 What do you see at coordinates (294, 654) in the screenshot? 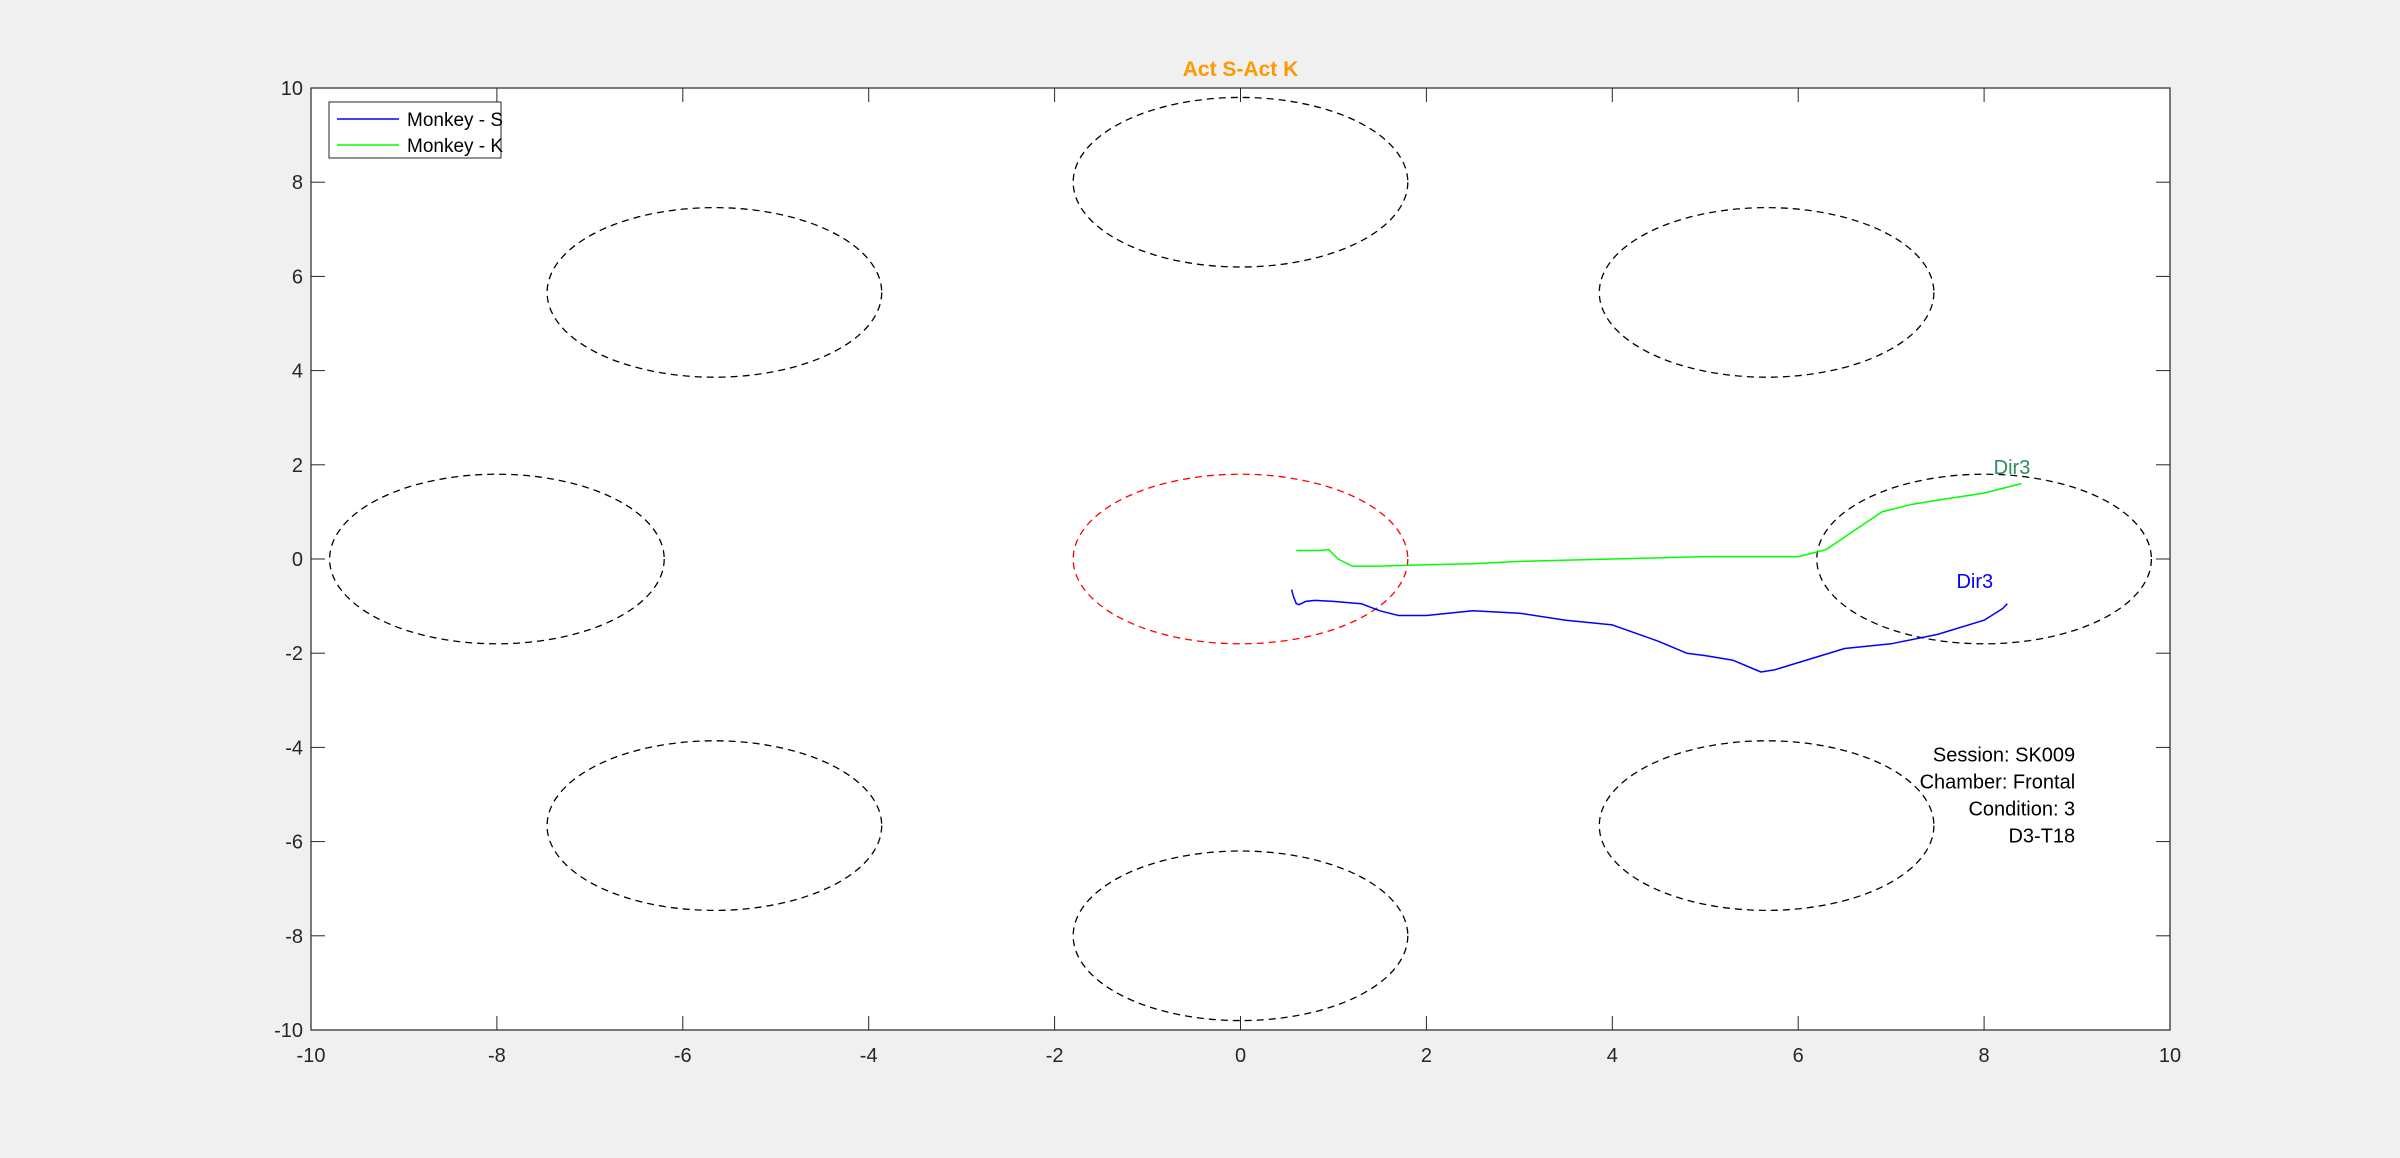
I see `y-tick-label: -2` at bounding box center [294, 654].